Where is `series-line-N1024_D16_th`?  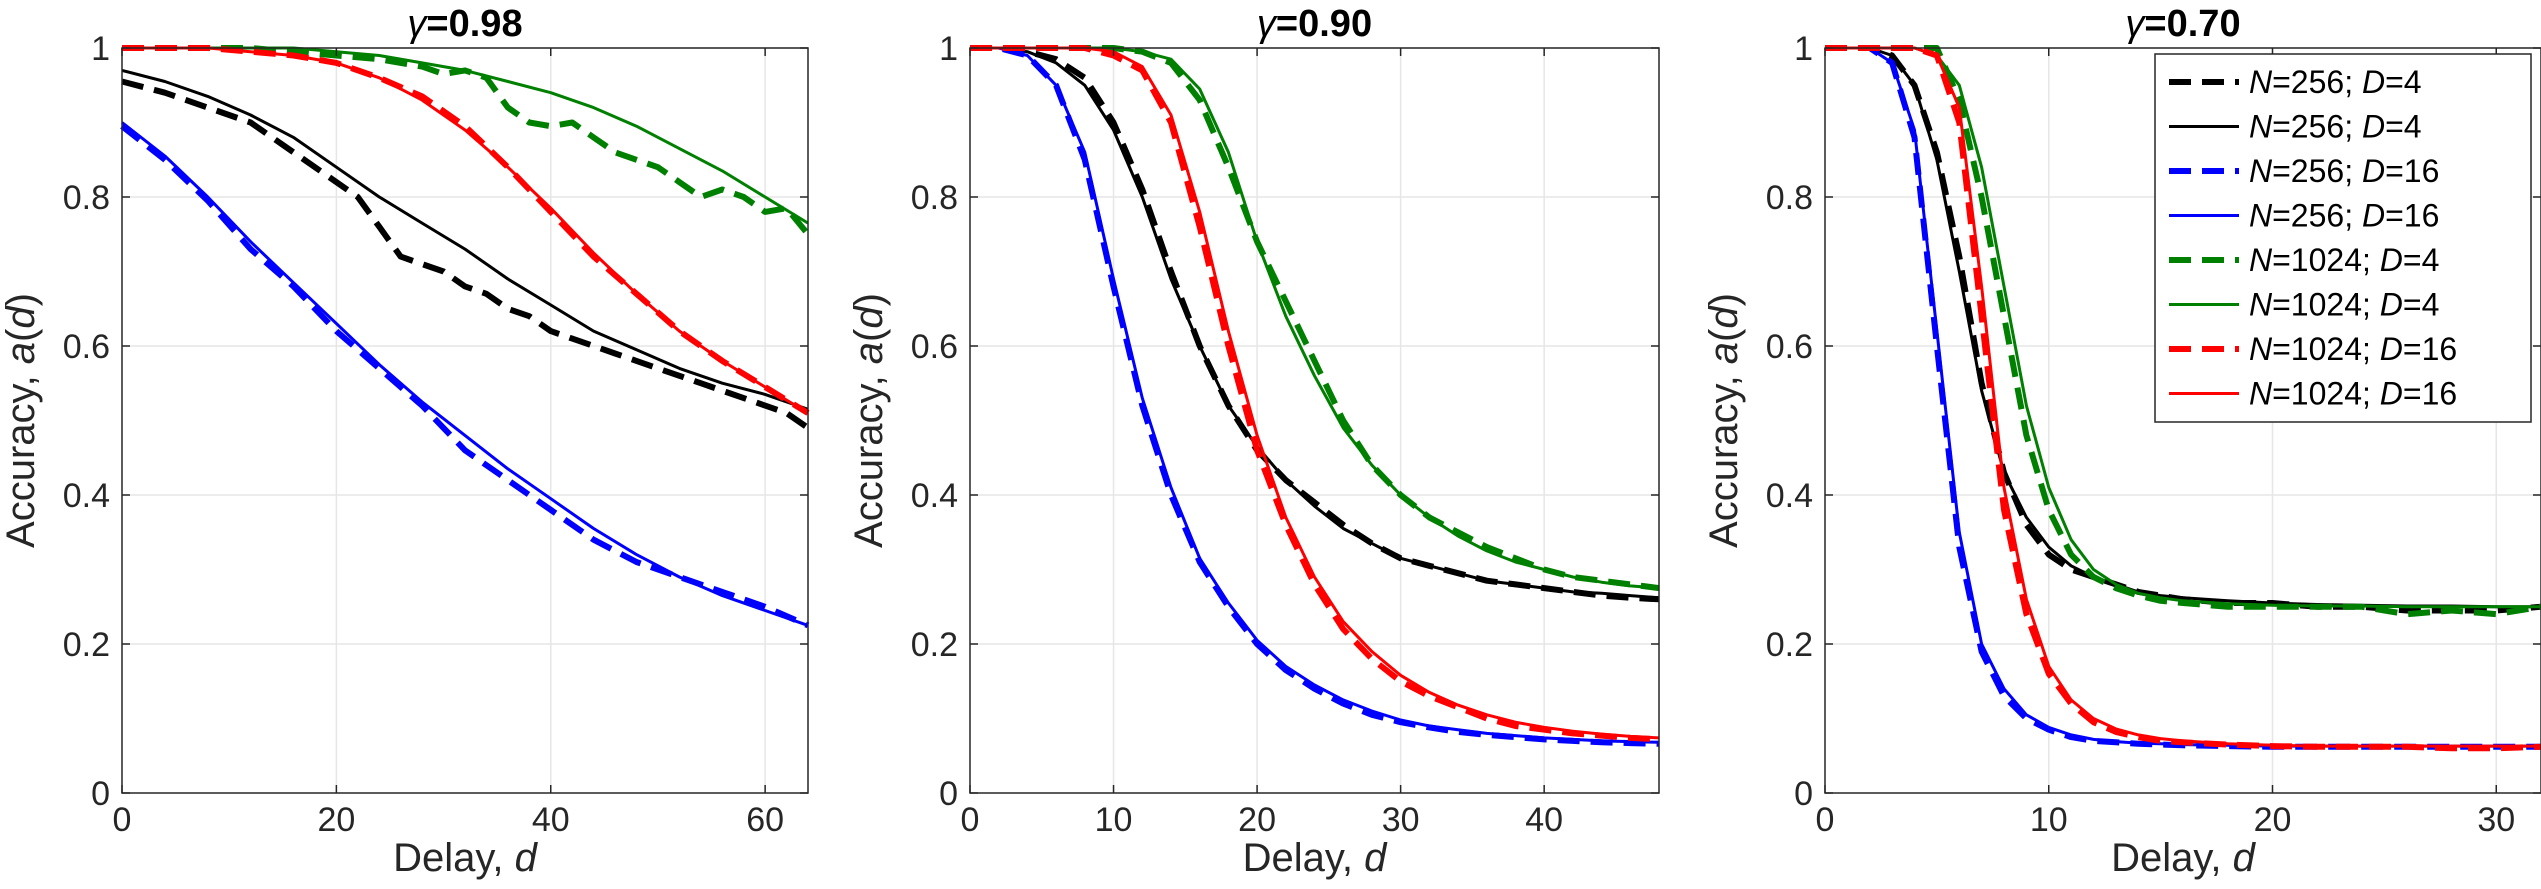
series-line-N1024_D16_th is located at coordinates (465, 230).